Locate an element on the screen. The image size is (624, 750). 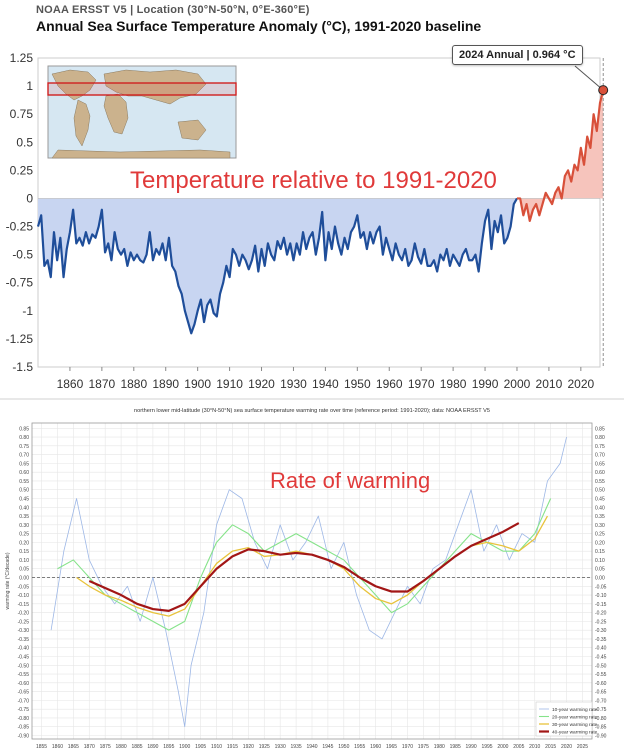
x-tick-label: 1910 is located at coordinates (216, 747).